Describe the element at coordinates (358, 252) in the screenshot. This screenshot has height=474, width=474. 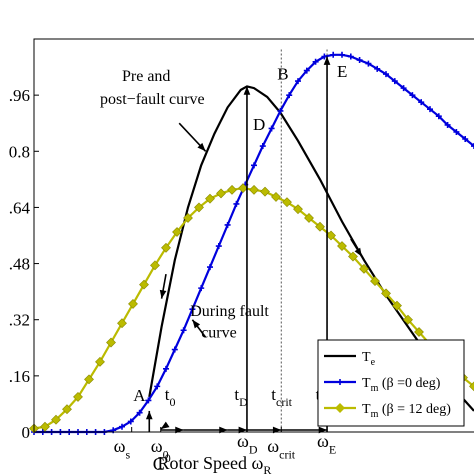
I see `arrow-te-descend-head` at that location.